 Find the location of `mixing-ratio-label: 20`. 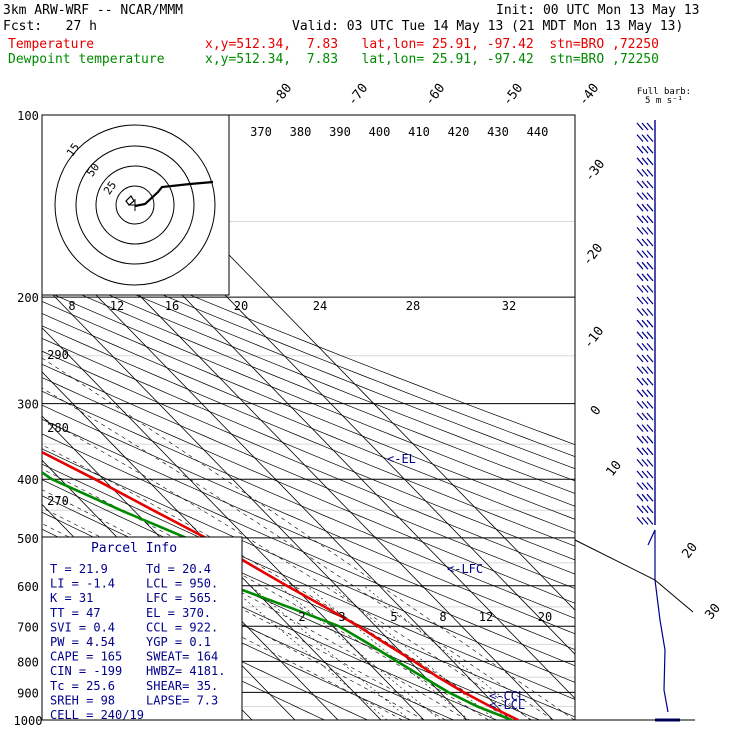

mixing-ratio-label: 20 is located at coordinates (545, 617).